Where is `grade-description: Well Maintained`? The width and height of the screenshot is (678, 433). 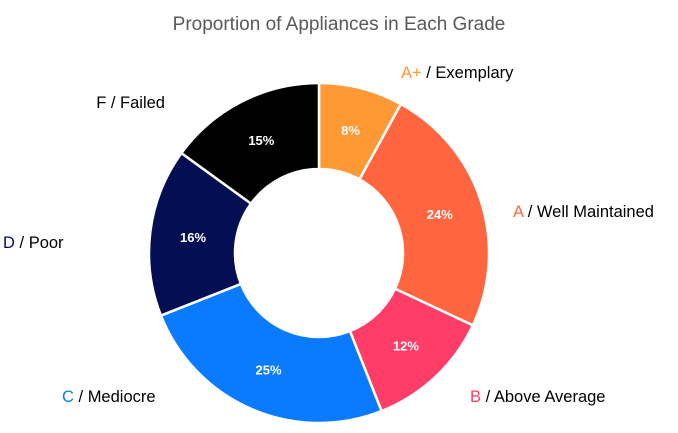 grade-description: Well Maintained is located at coordinates (595, 212).